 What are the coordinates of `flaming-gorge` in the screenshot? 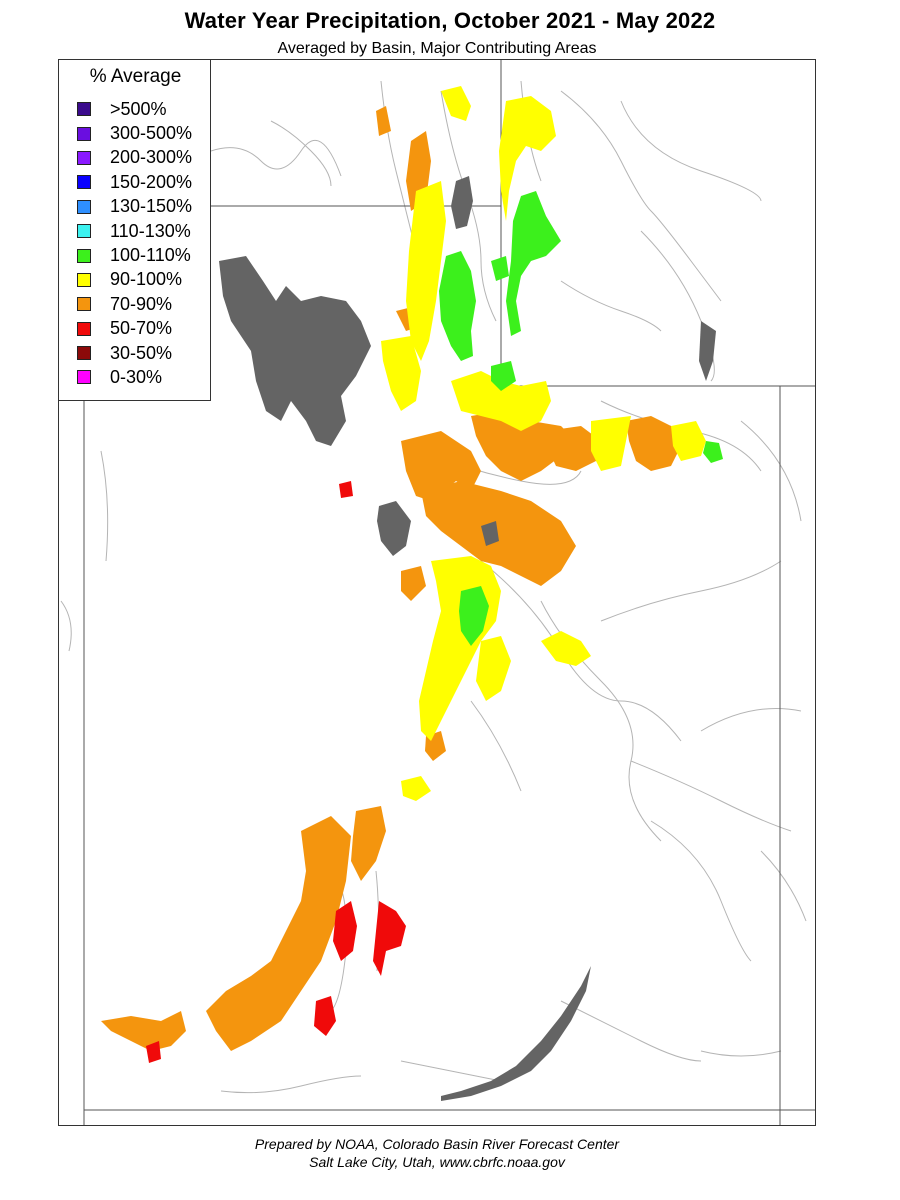 It's located at (707, 351).